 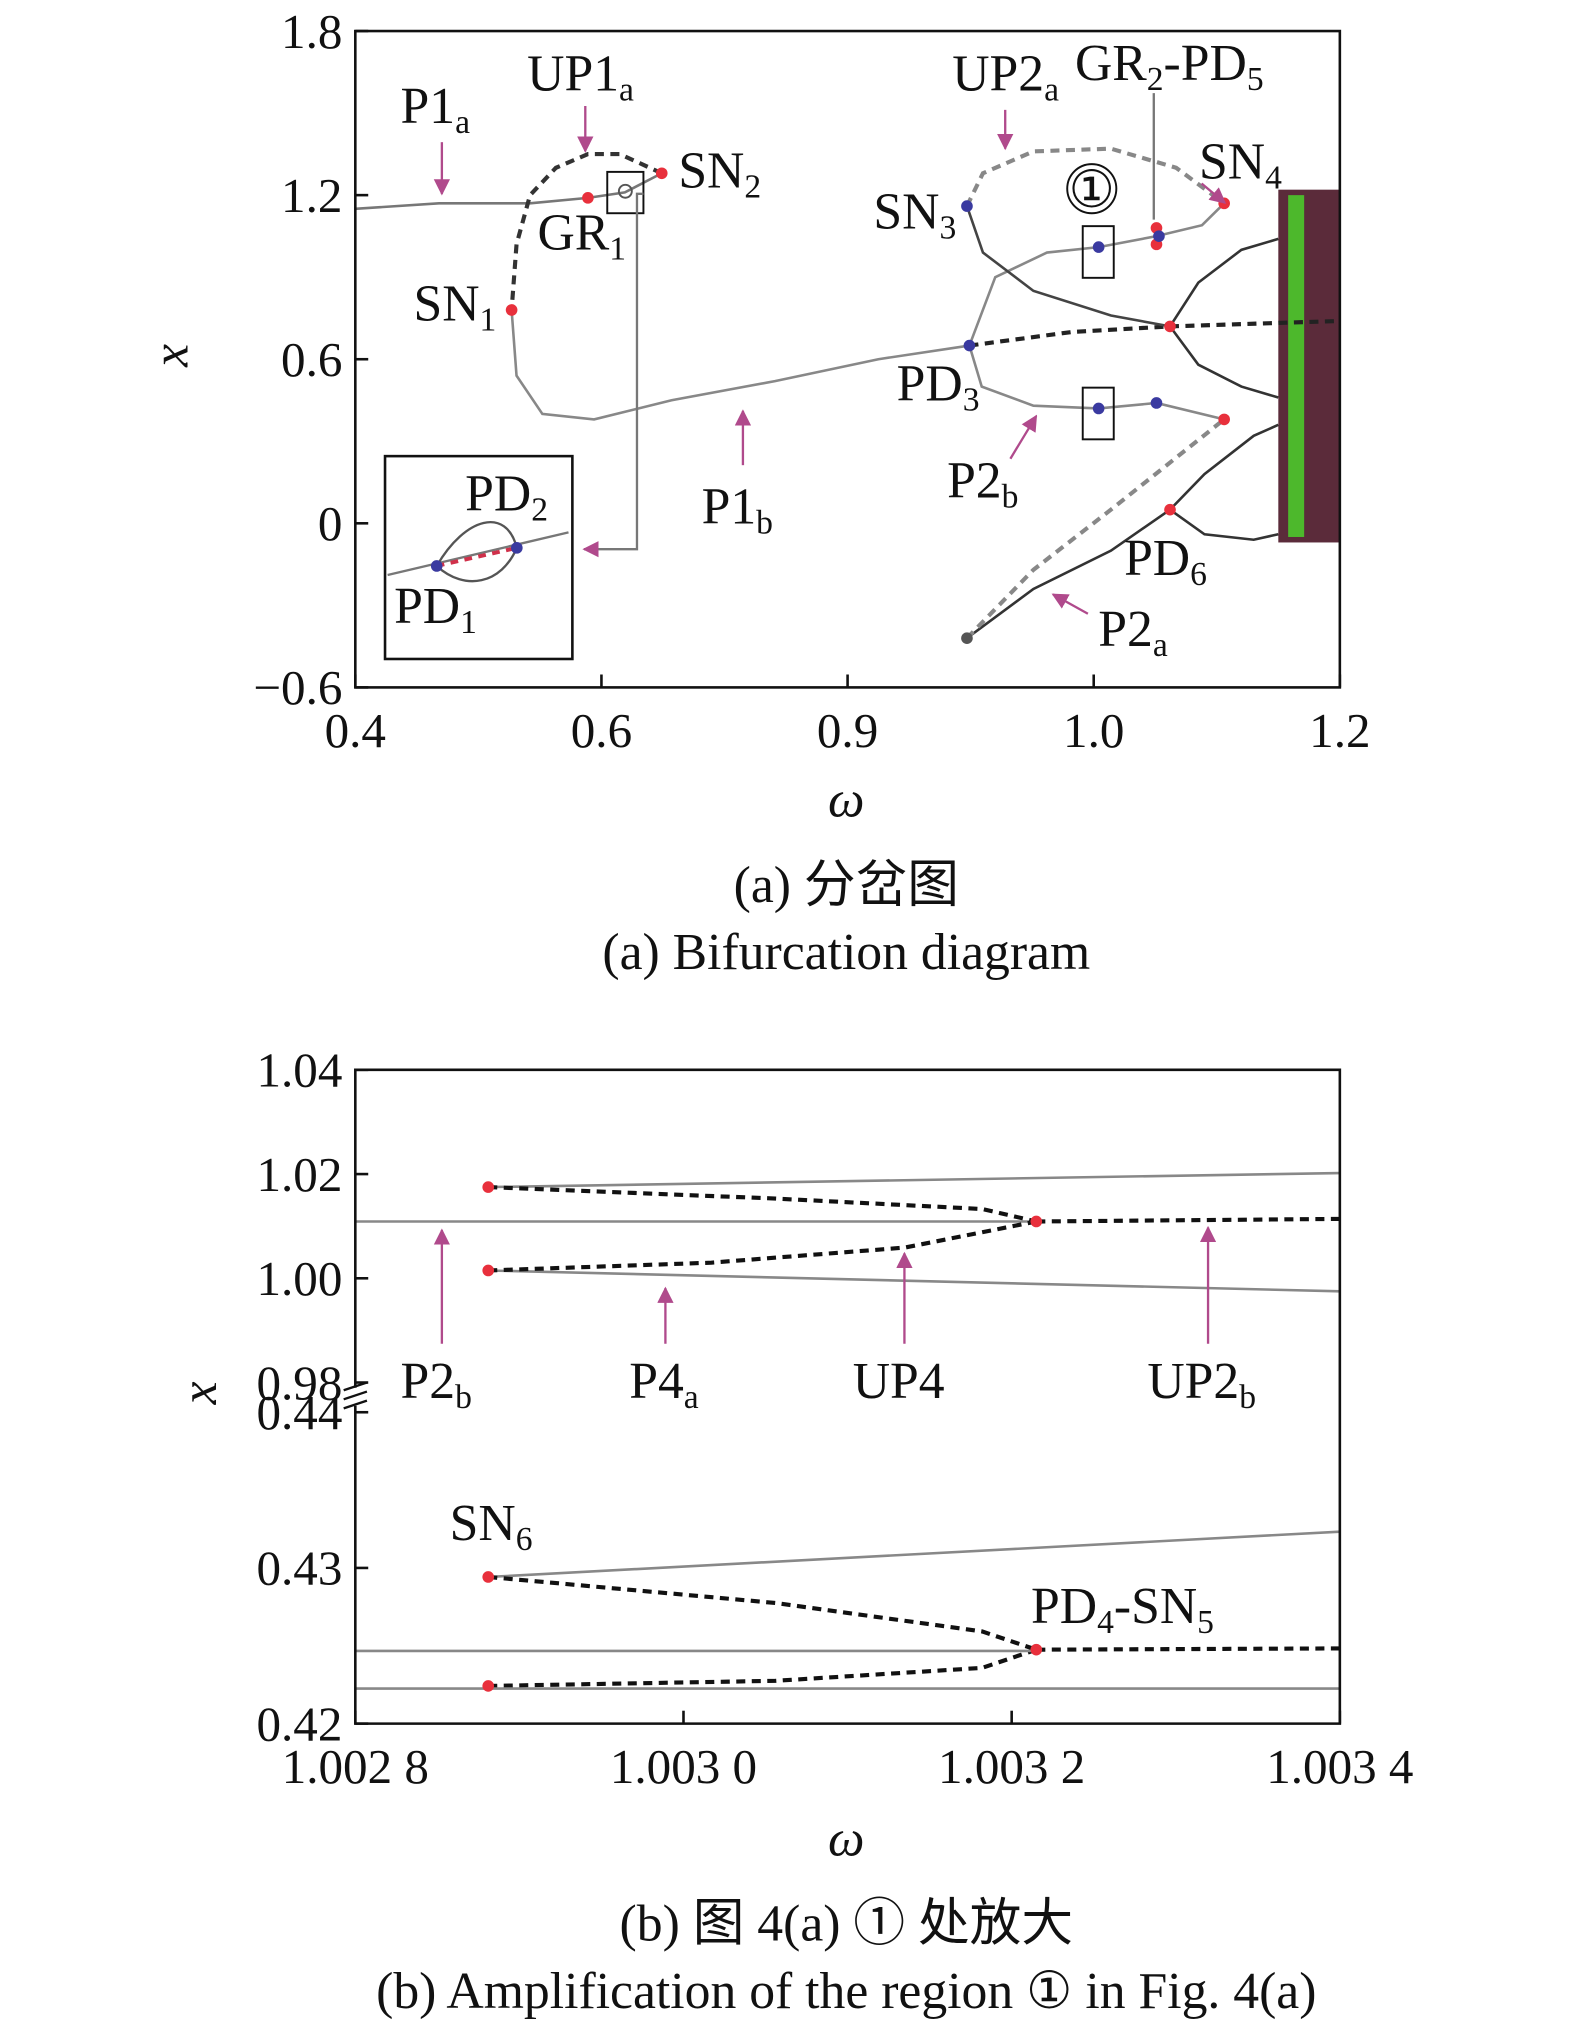 What do you see at coordinates (906, 212) in the screenshot?
I see `annotation-text: SN` at bounding box center [906, 212].